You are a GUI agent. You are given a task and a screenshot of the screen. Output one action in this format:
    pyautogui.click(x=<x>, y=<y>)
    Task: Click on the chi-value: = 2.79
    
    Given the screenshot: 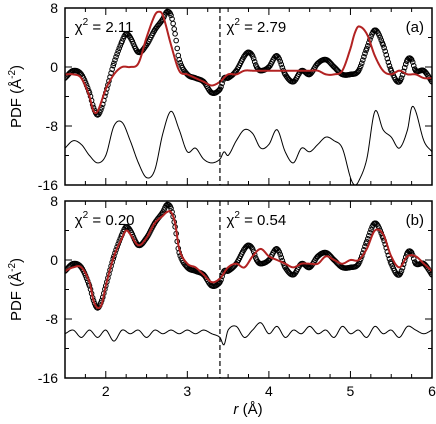 What is the action you would take?
    pyautogui.click(x=263, y=27)
    